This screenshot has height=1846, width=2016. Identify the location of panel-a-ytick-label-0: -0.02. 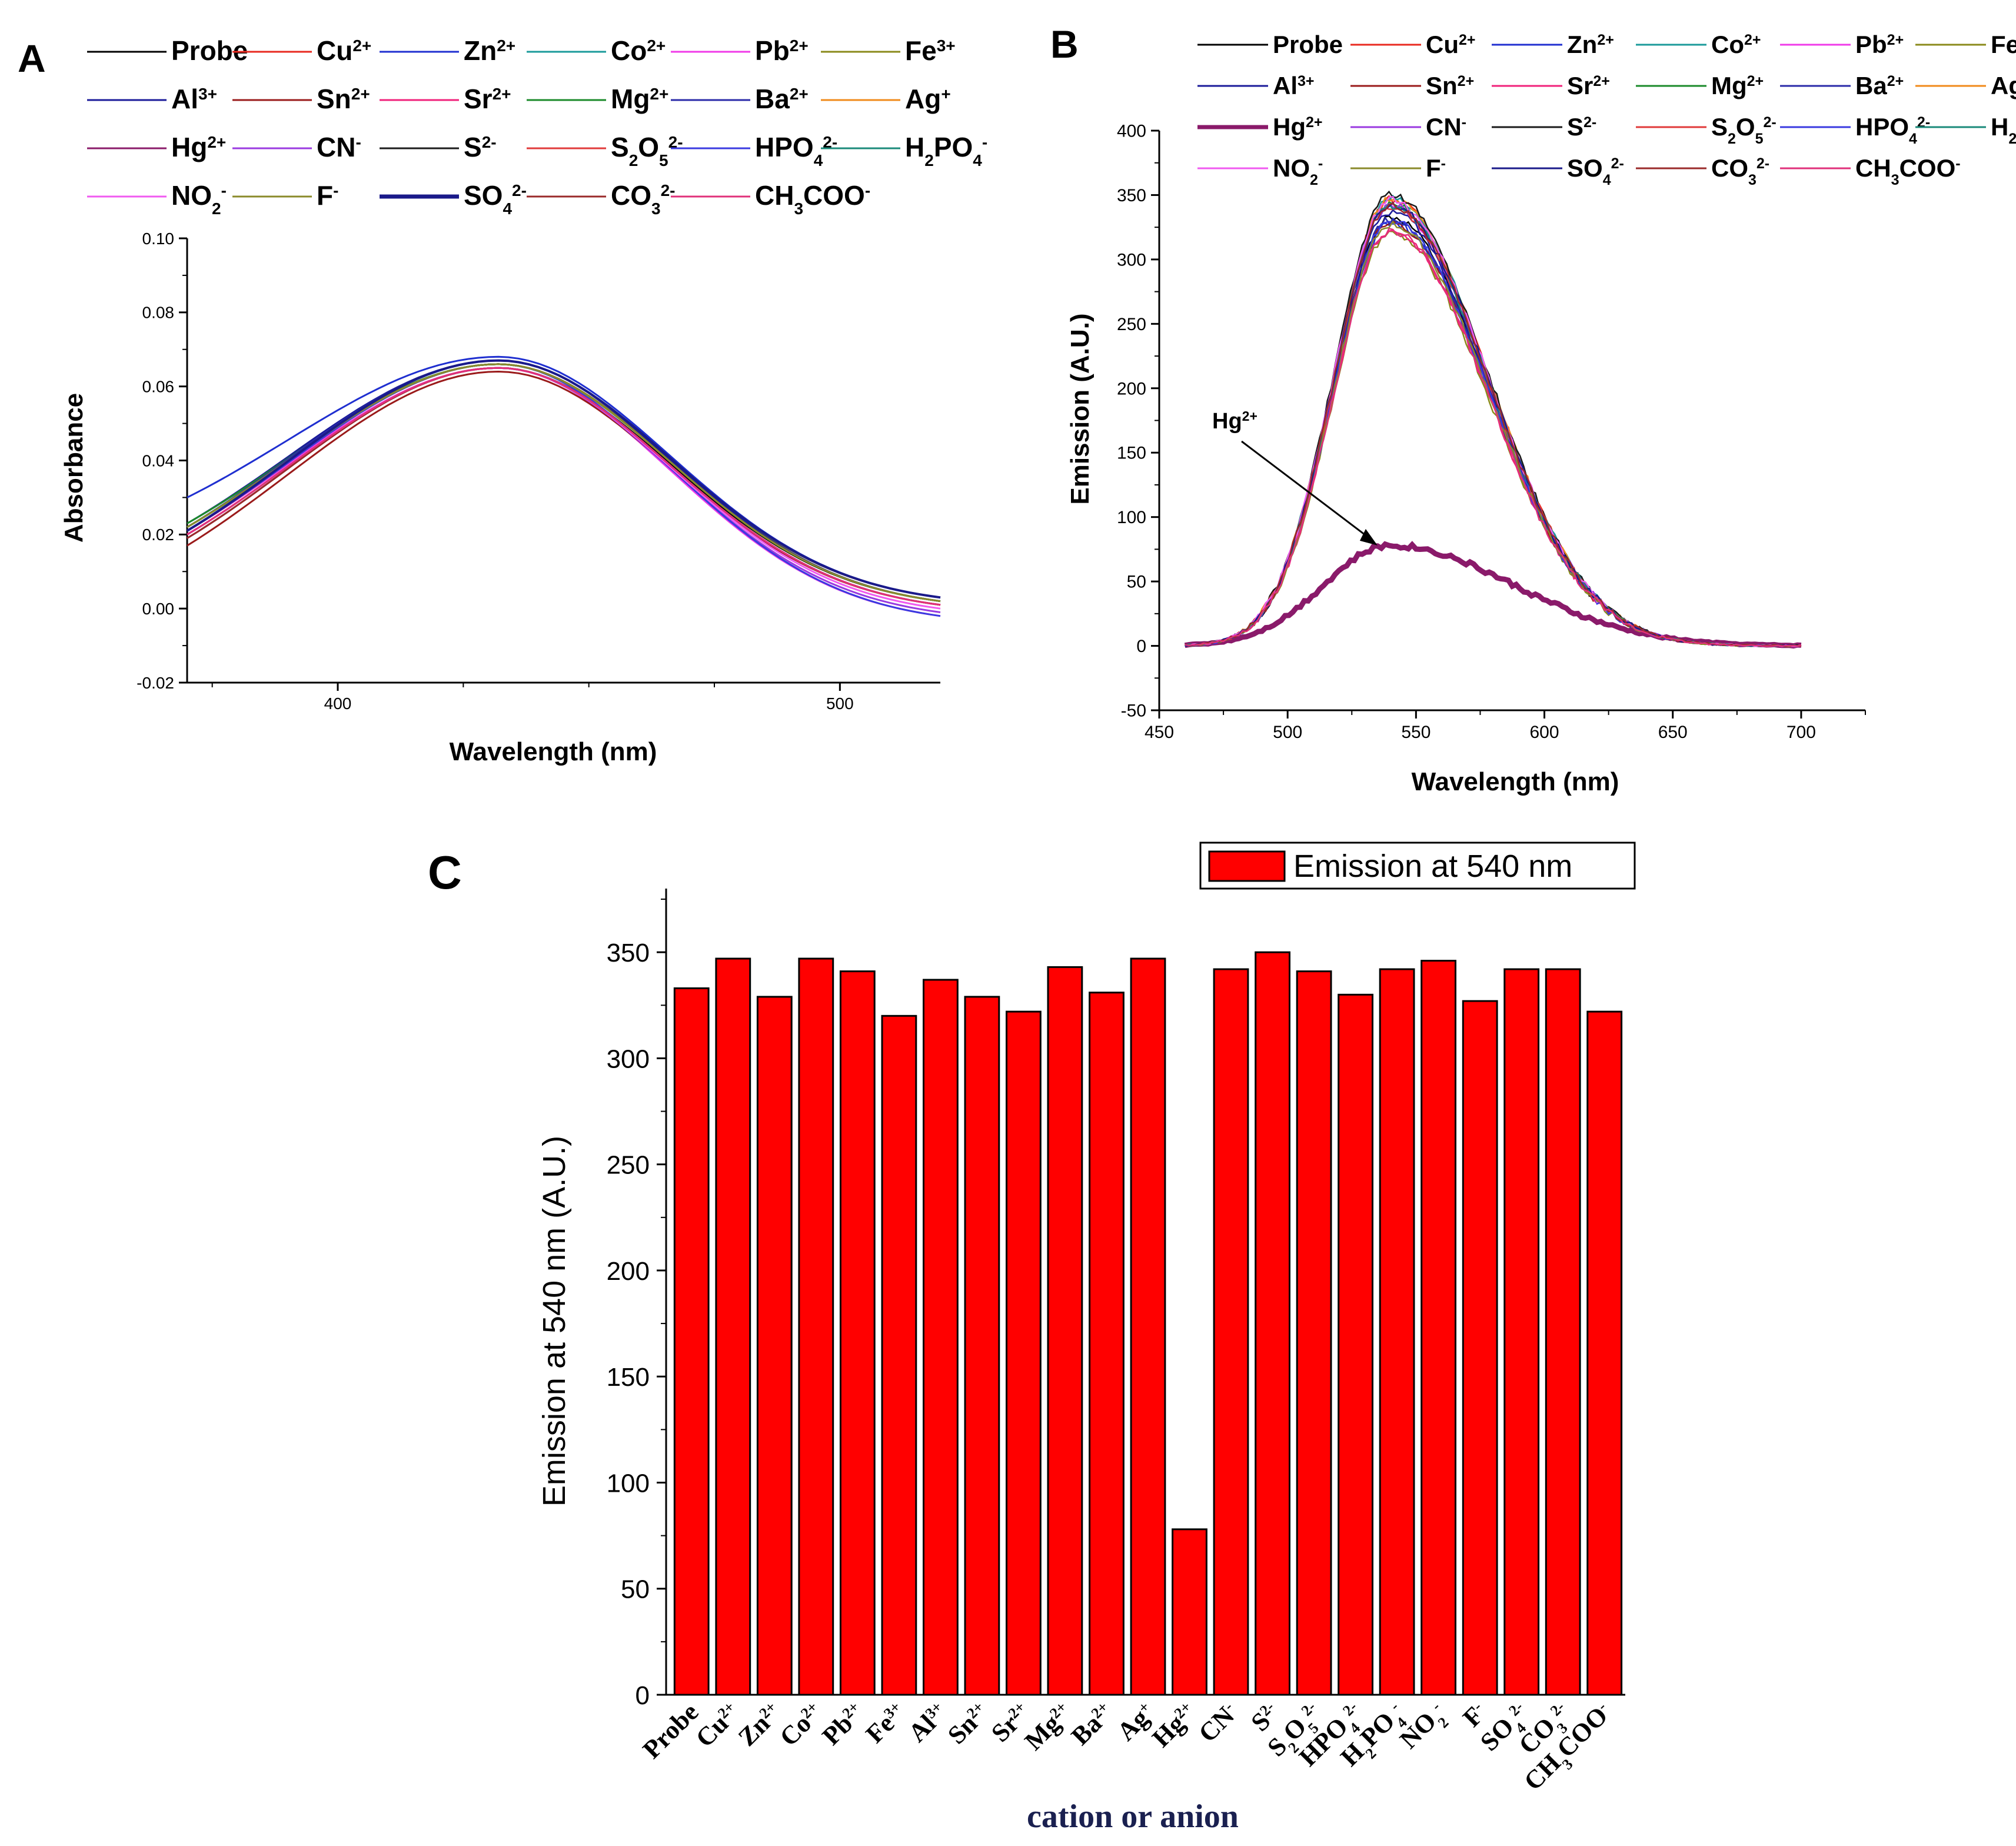
(155, 683).